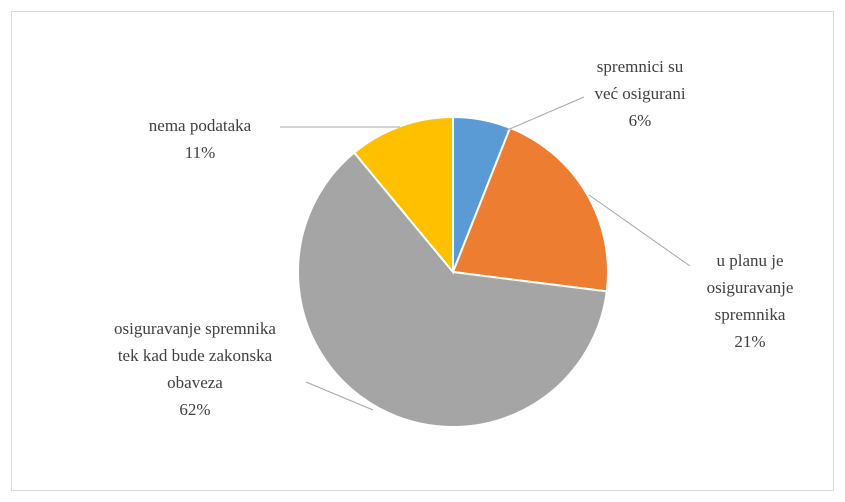 Image resolution: width=845 pixels, height=502 pixels. What do you see at coordinates (200, 125) in the screenshot?
I see `slice-label: nema podataka` at bounding box center [200, 125].